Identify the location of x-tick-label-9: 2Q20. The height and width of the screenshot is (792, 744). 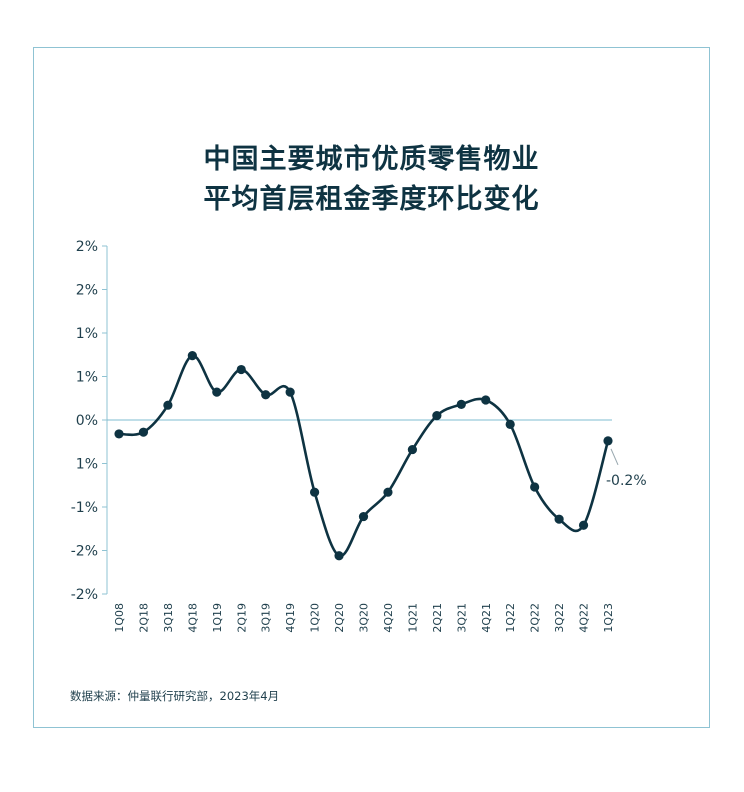
(339, 618).